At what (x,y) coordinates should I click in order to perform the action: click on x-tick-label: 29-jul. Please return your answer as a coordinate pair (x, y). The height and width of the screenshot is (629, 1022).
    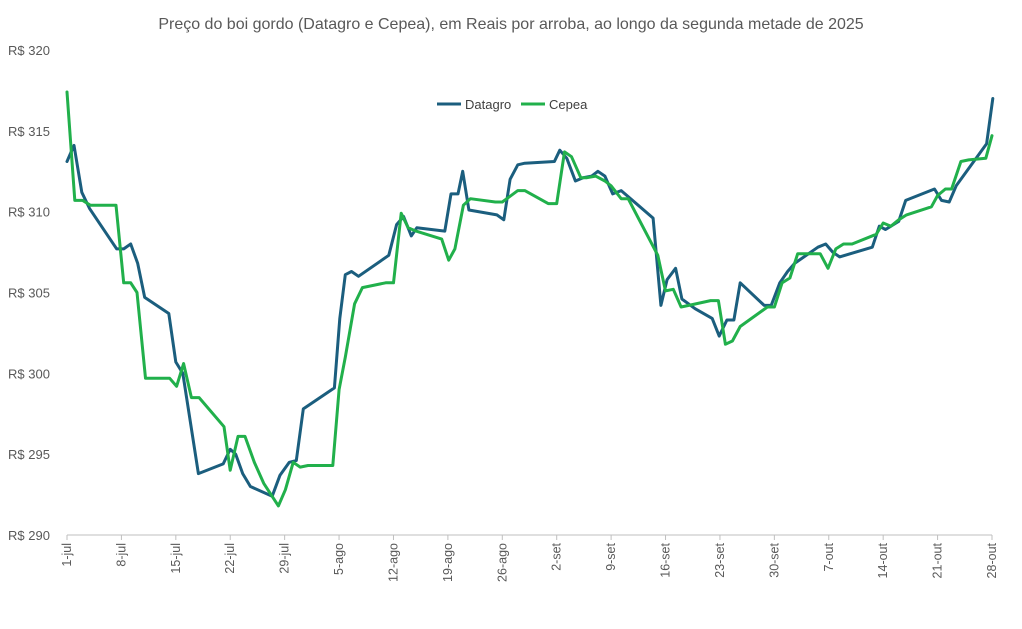
    Looking at the image, I should click on (285, 558).